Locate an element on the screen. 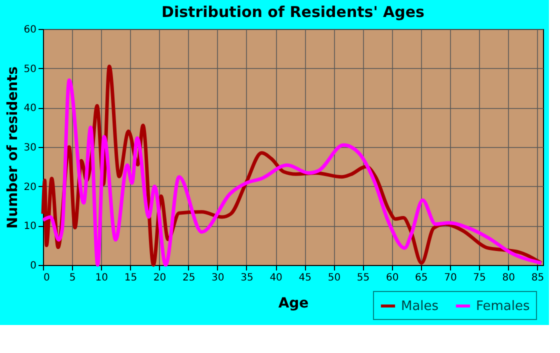  y-tick-label: 40 is located at coordinates (30, 108).